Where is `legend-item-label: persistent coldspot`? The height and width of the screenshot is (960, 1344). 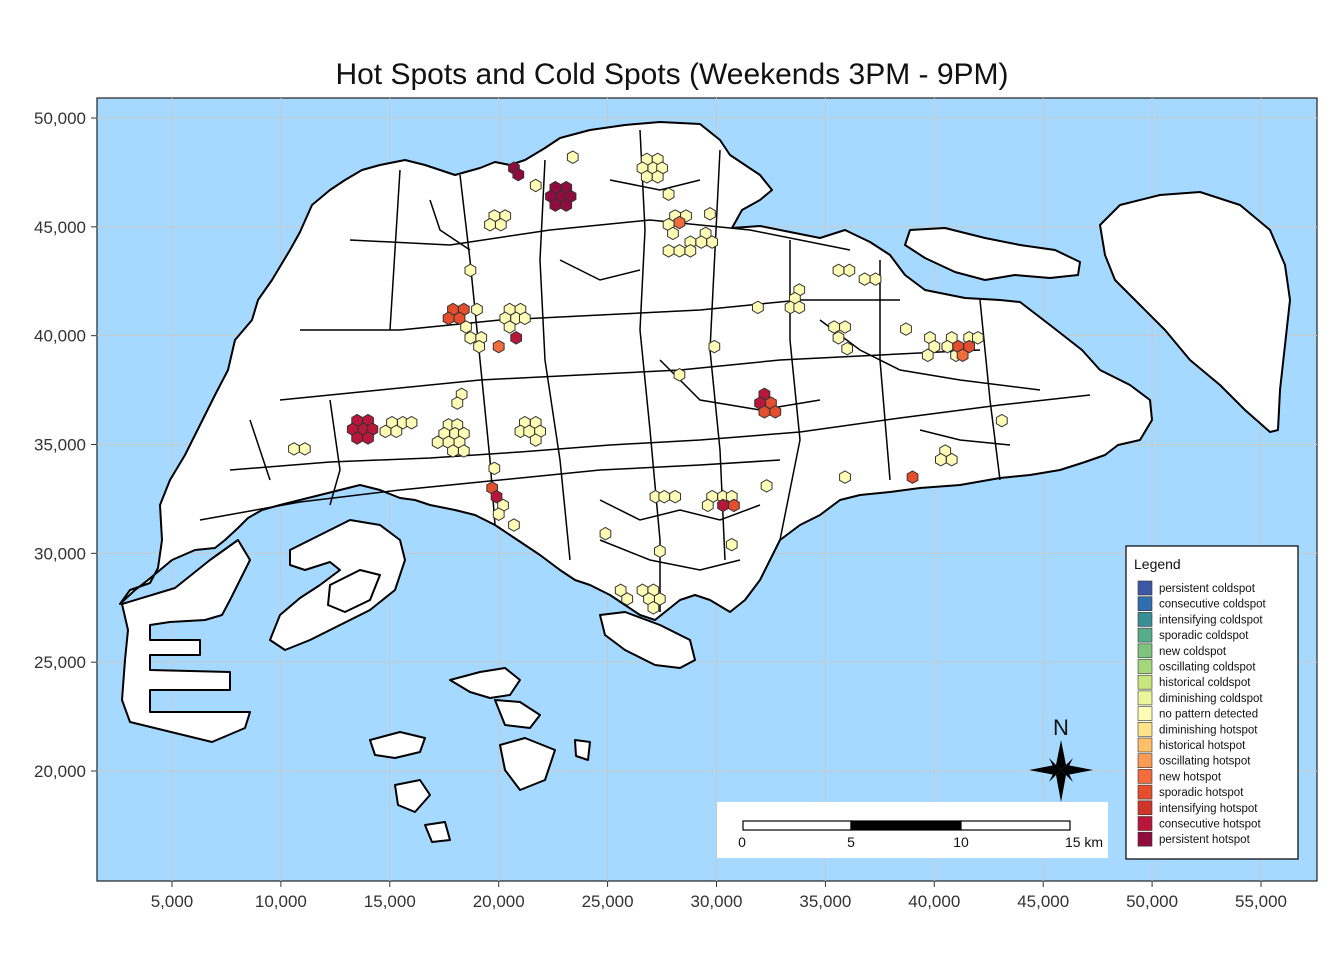
legend-item-label: persistent coldspot is located at coordinates (1207, 589).